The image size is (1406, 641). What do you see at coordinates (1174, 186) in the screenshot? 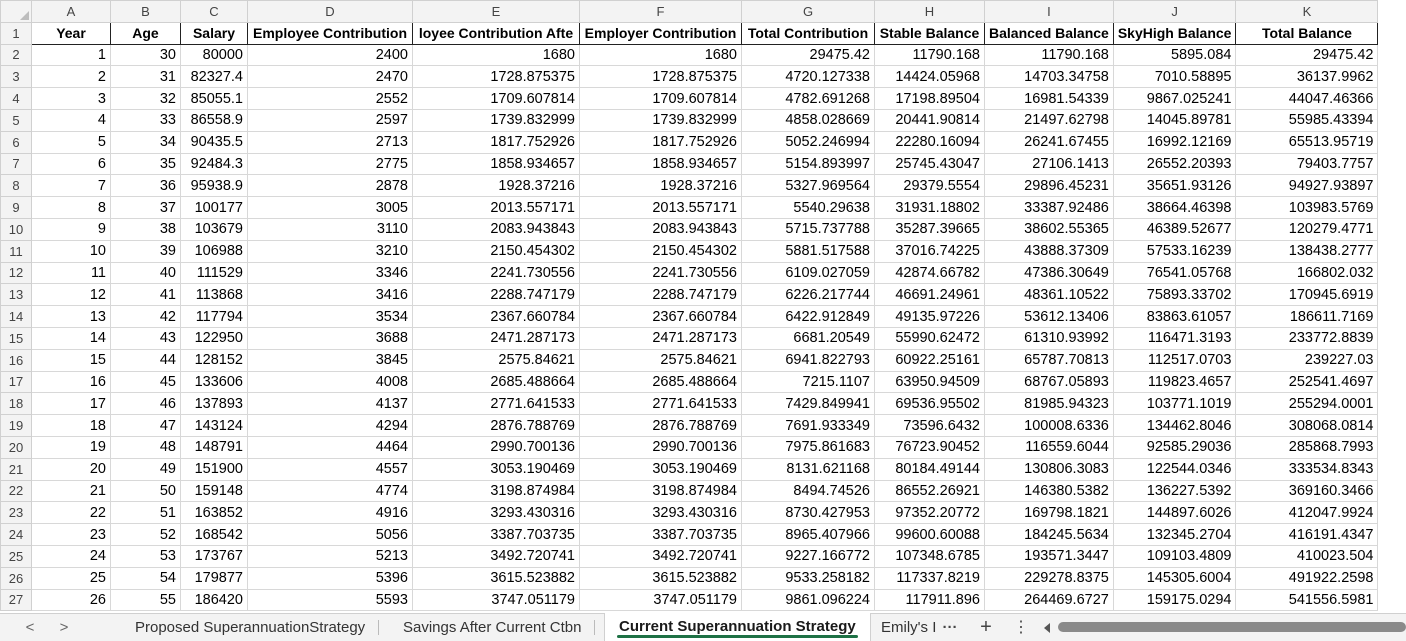
I see `cell: 35651.93126` at bounding box center [1174, 186].